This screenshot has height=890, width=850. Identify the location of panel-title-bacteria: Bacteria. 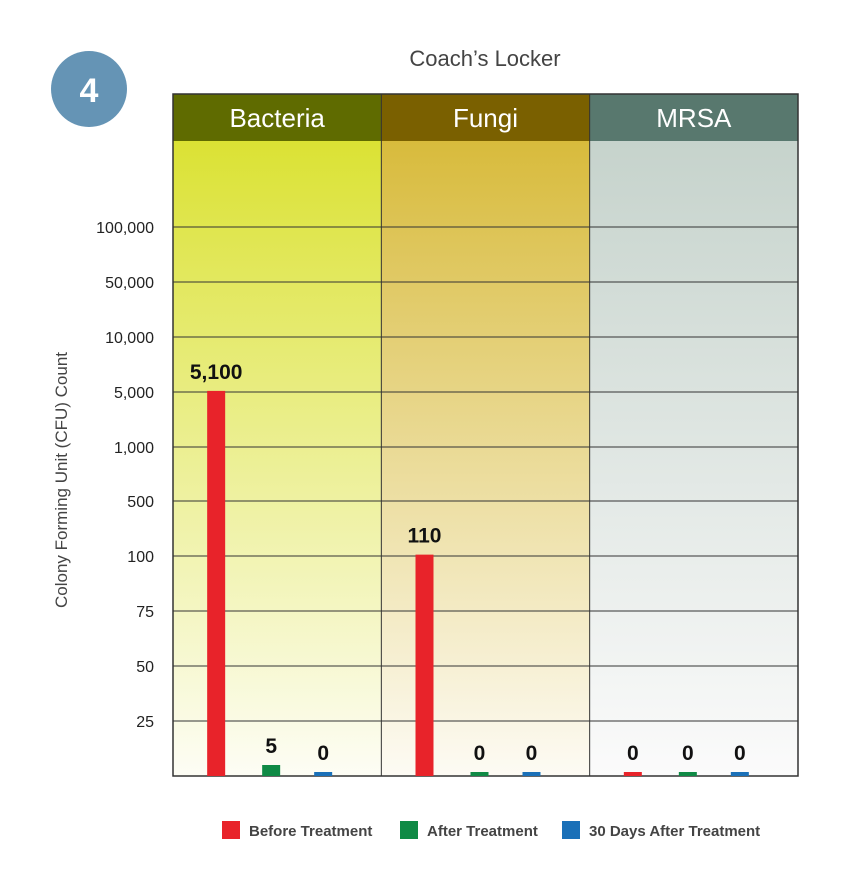
(277, 118).